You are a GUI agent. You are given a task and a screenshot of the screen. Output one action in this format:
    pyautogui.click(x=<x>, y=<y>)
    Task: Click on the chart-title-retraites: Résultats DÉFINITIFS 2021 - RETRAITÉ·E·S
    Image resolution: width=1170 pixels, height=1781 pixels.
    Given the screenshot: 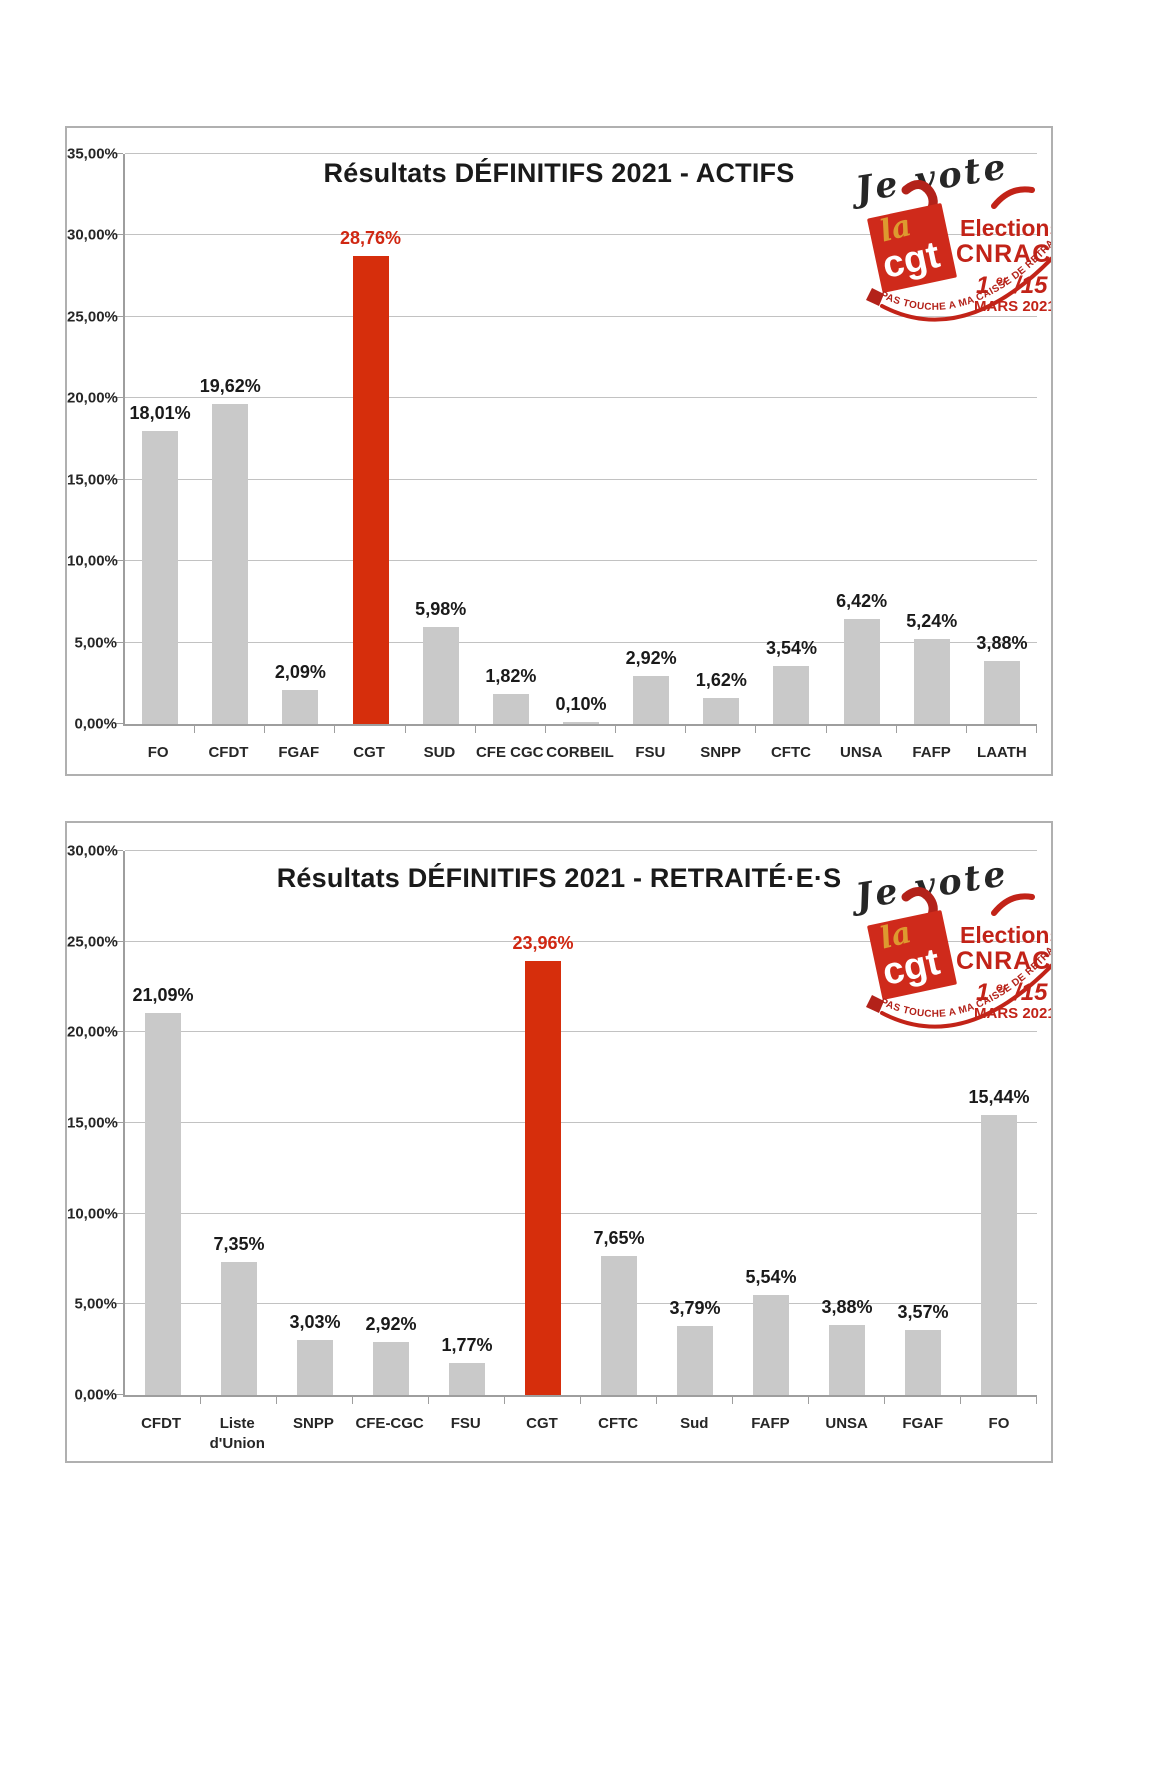 What is the action you would take?
    pyautogui.click(x=559, y=878)
    